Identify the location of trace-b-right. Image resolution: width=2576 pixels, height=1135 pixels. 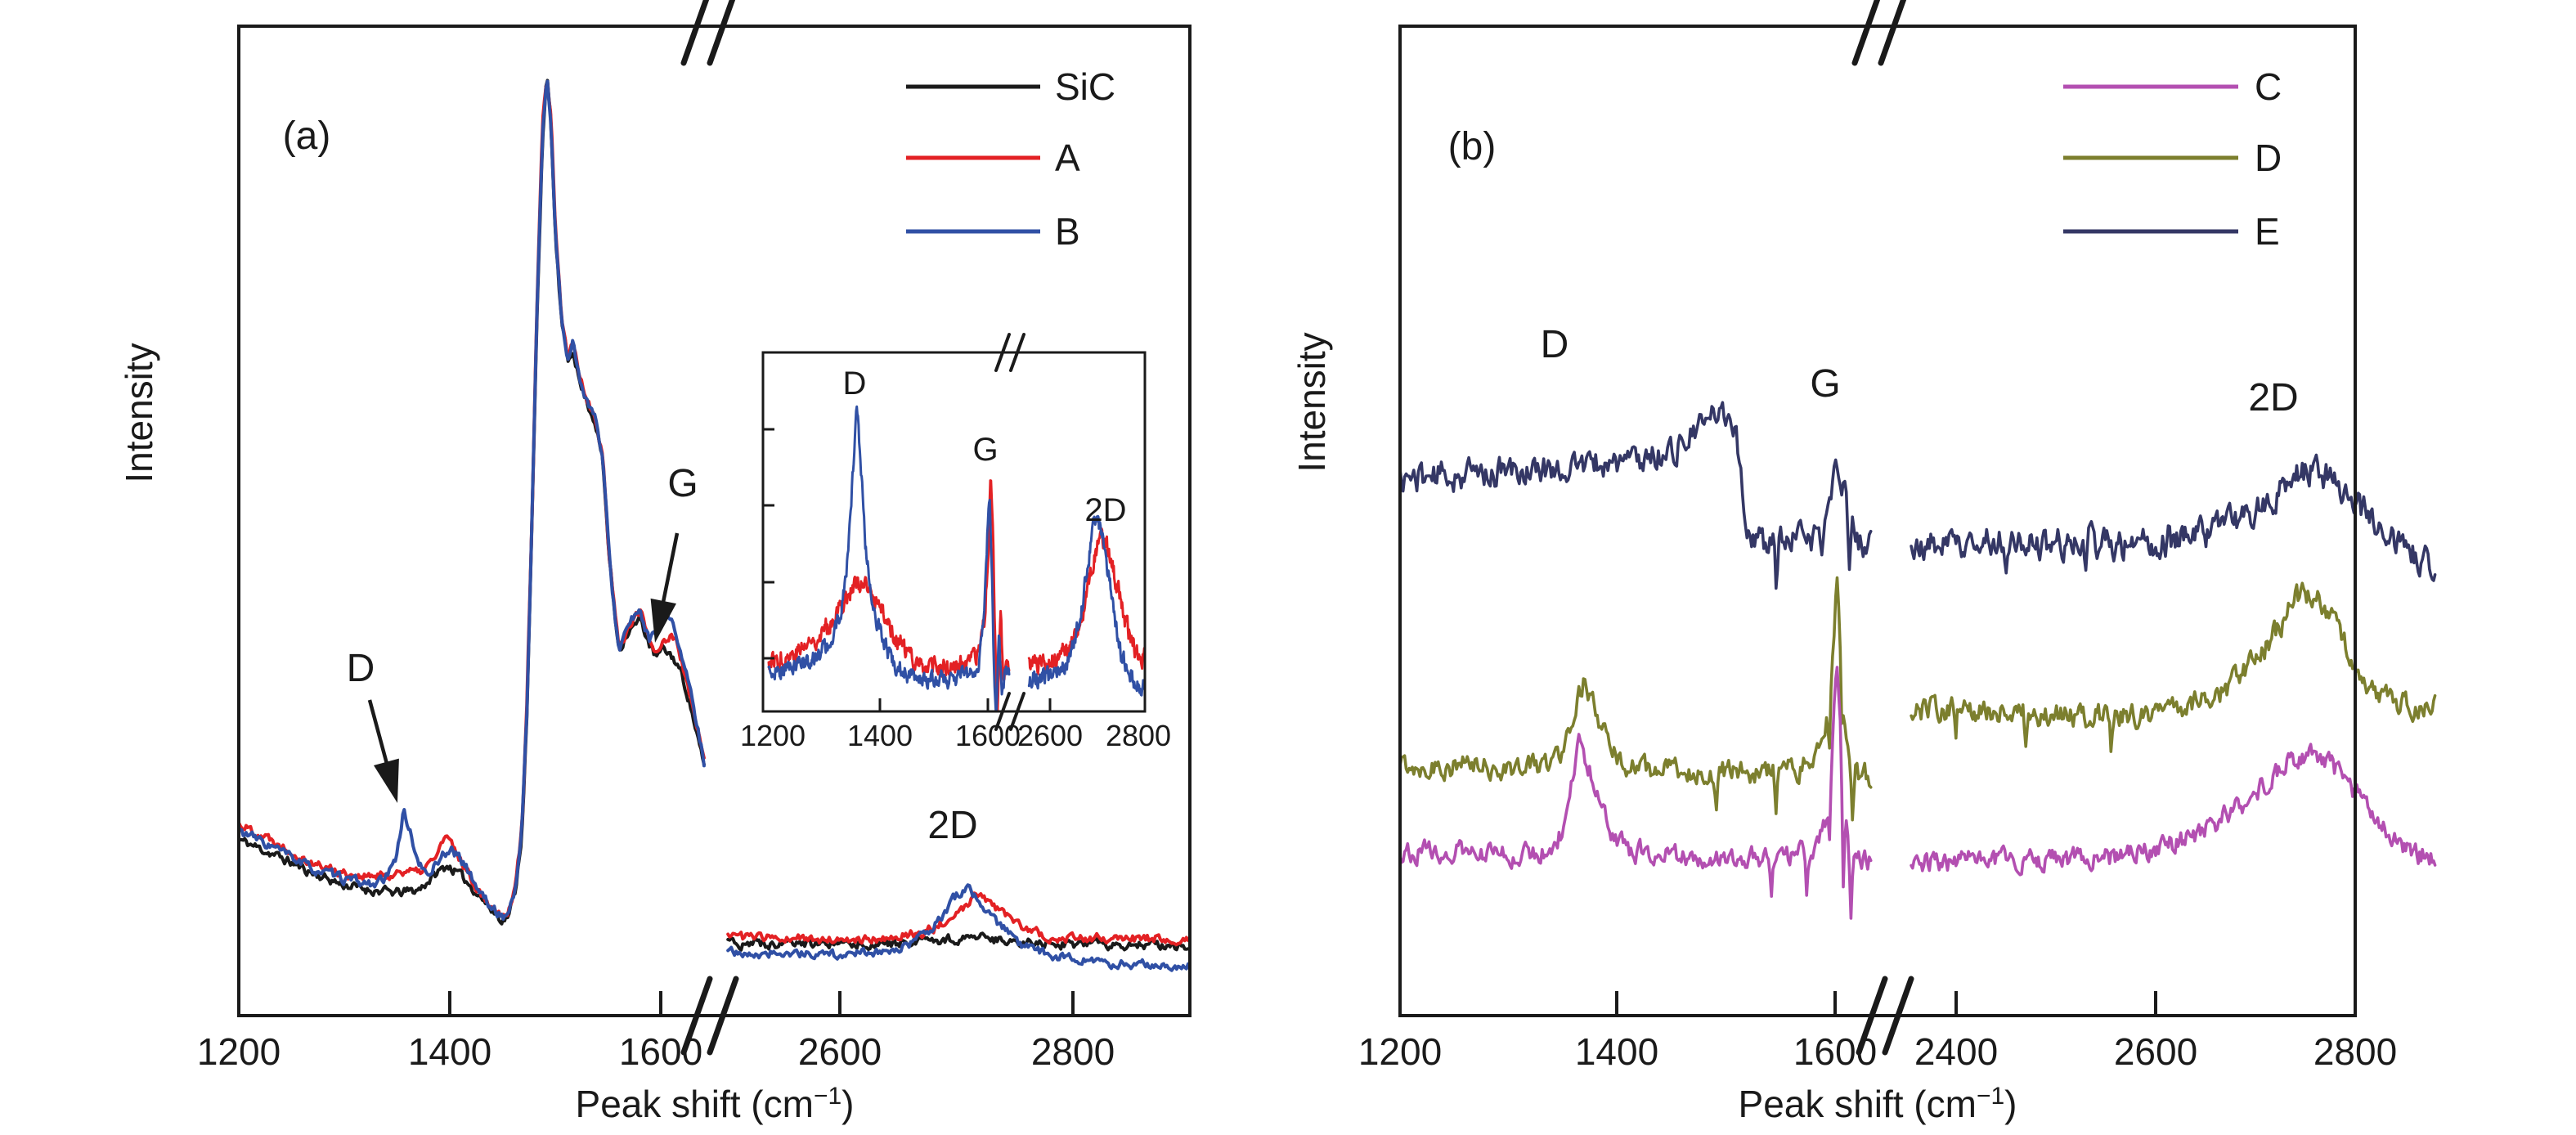
(958, 927).